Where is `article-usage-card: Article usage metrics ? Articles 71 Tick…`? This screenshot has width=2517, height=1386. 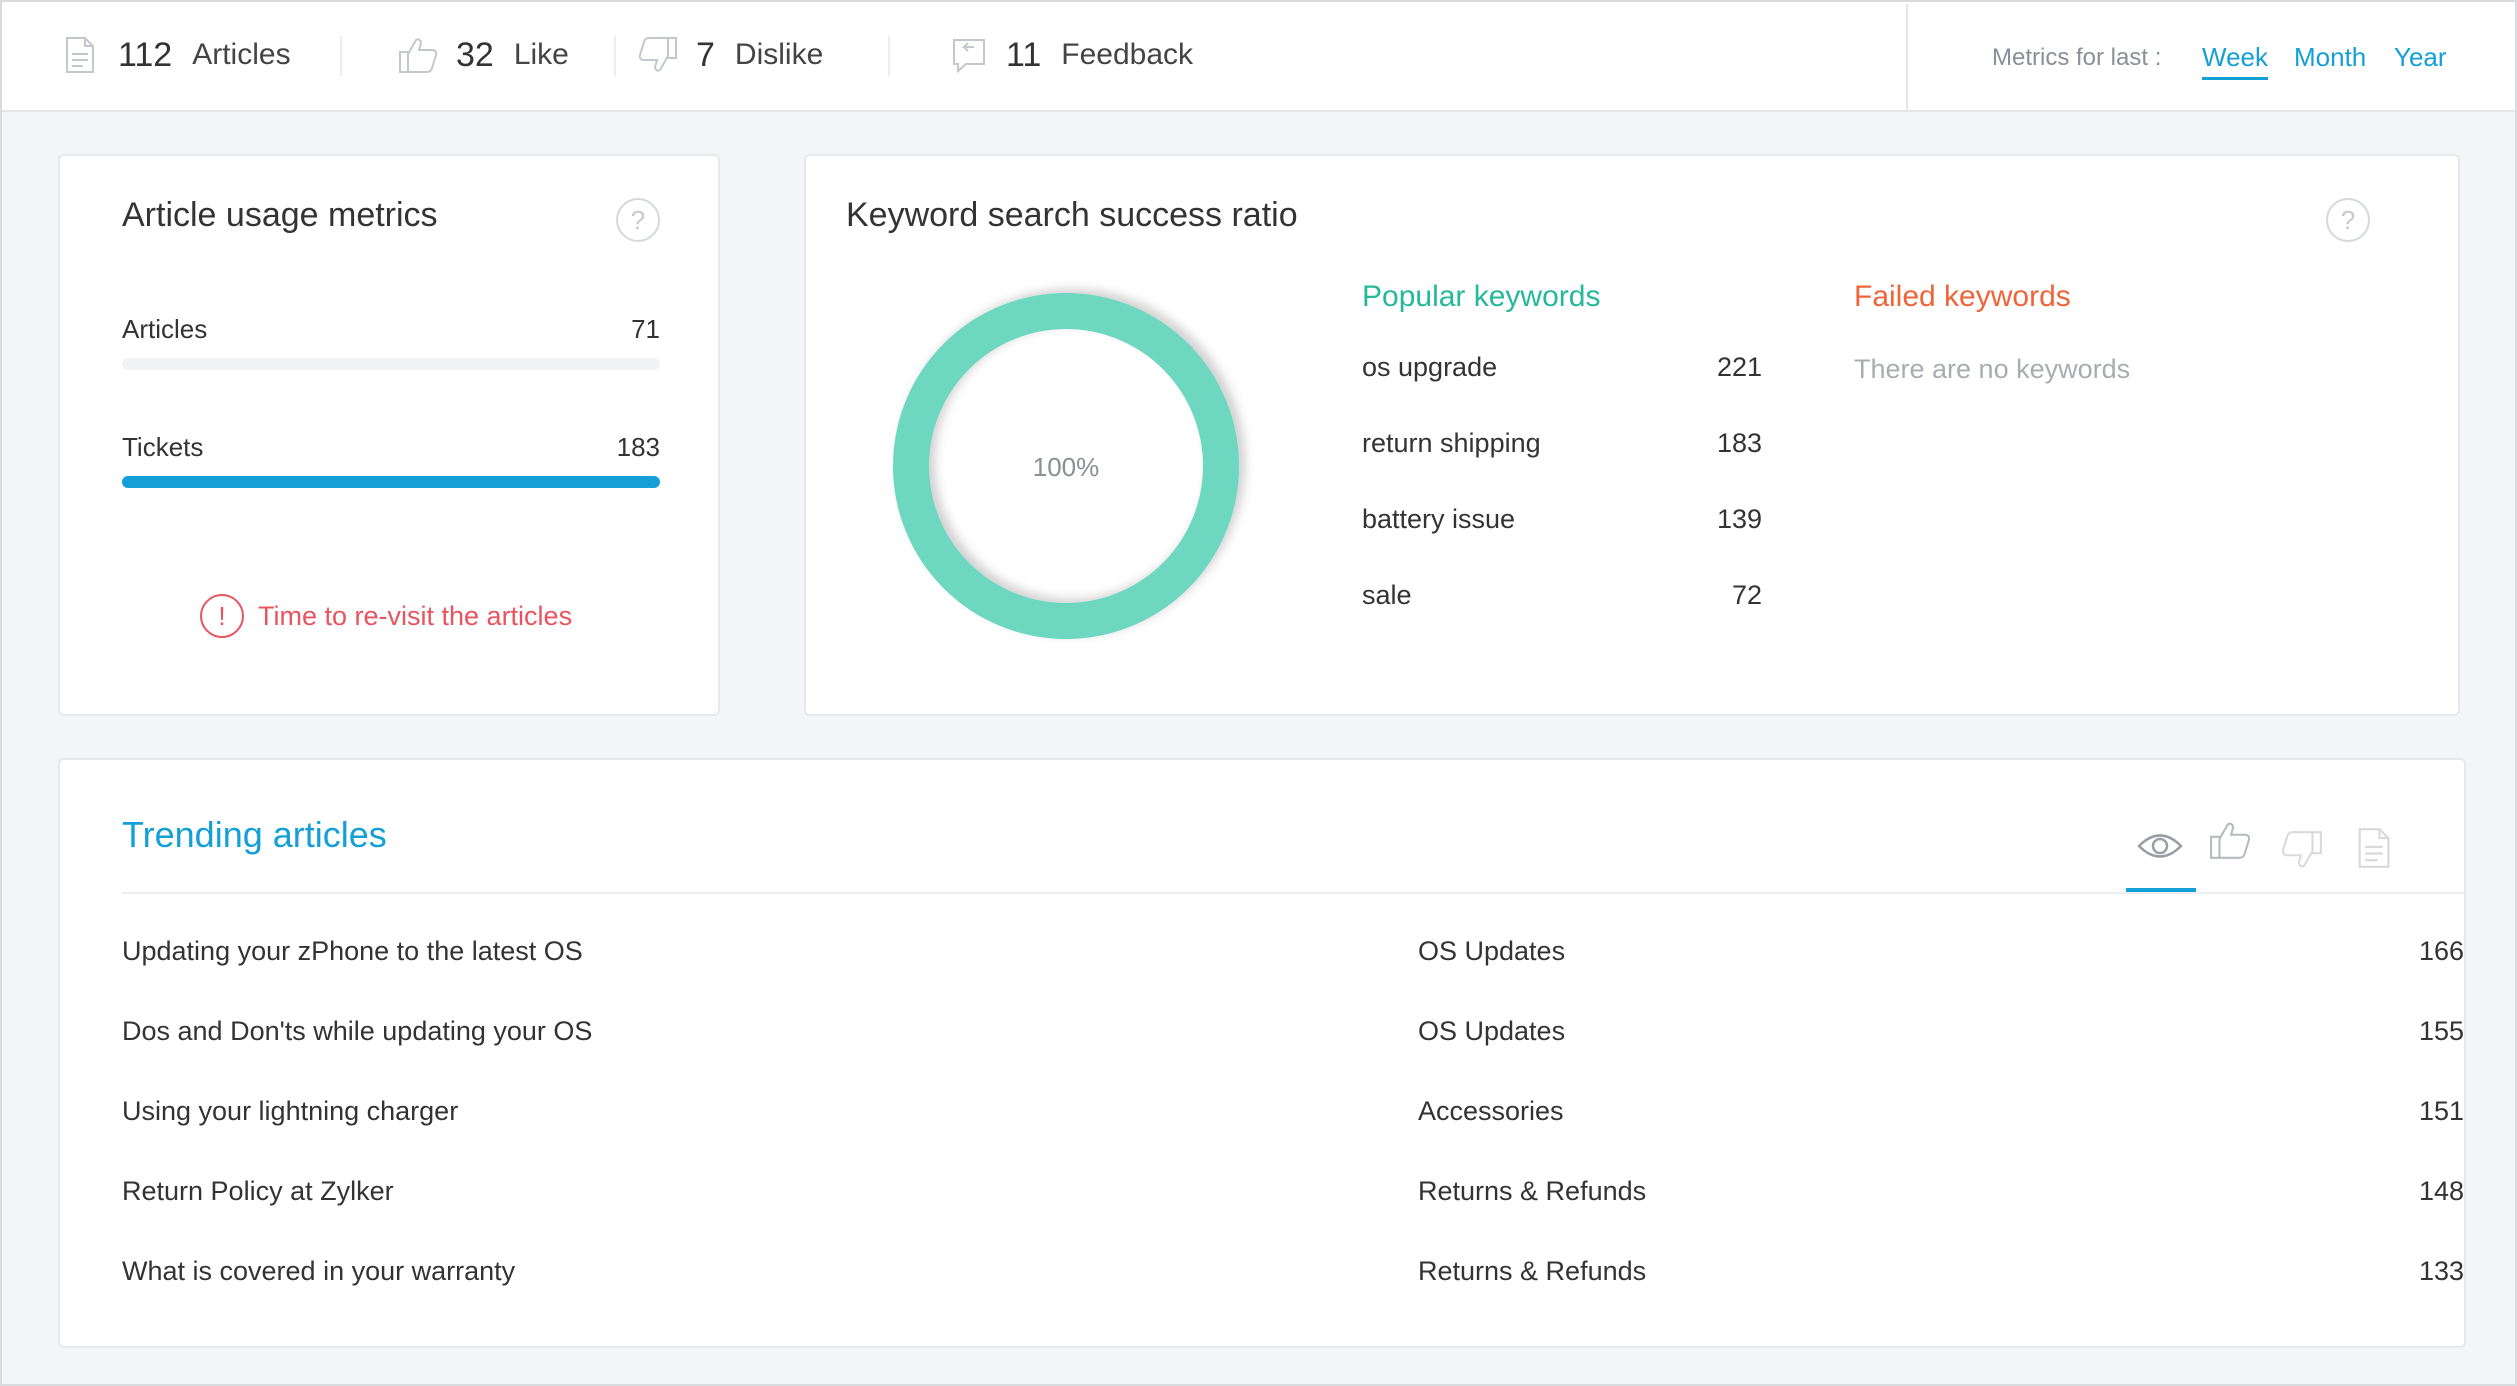
article-usage-card: Article usage metrics ? Articles 71 Tick… is located at coordinates (389, 435).